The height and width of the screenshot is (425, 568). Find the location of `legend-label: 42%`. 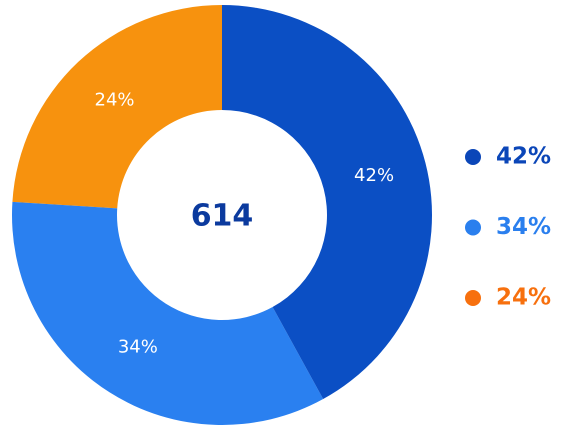

legend-label: 42% is located at coordinates (523, 157).